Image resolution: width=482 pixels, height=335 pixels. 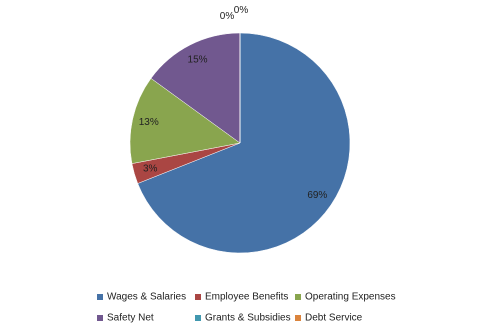 I want to click on data-label: 15%, so click(x=198, y=59).